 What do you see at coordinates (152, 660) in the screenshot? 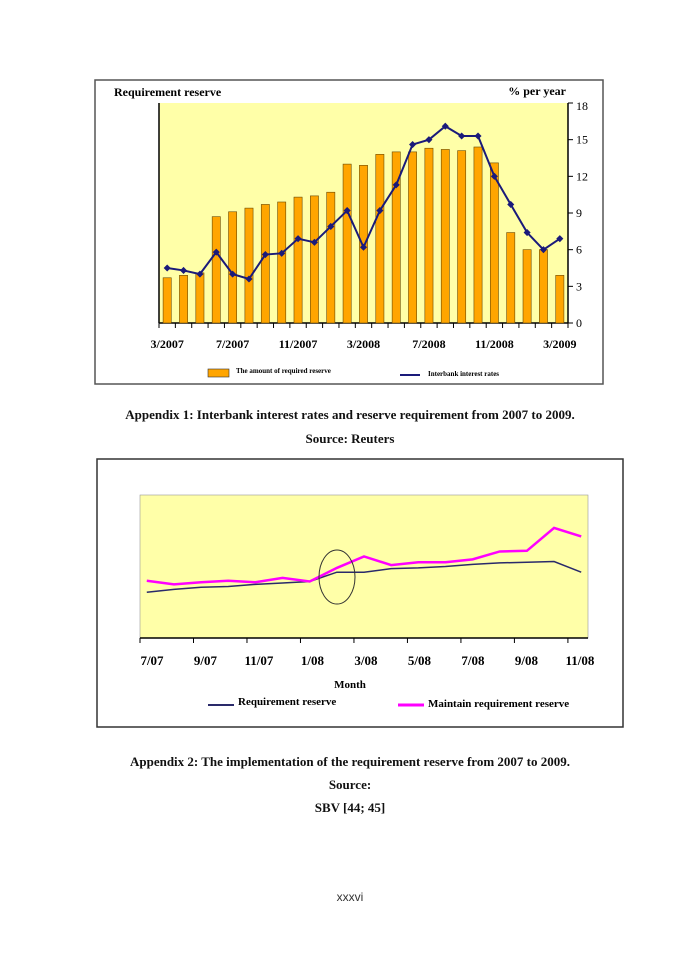
I see `x-tick-label: 7/07` at bounding box center [152, 660].